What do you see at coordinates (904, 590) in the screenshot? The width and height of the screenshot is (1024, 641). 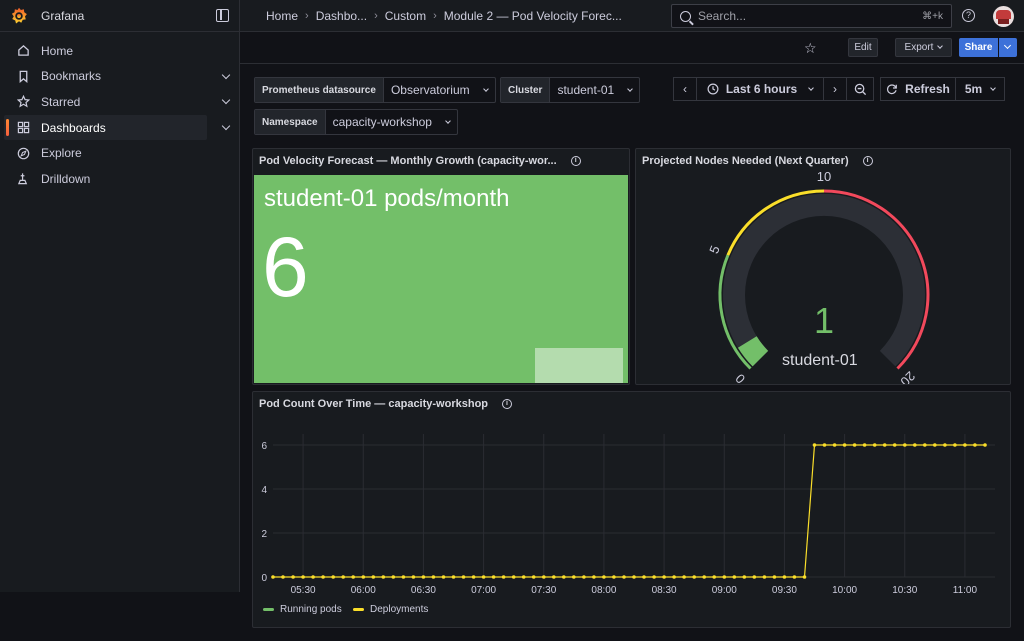 I see `x-tick-label: 10:30` at bounding box center [904, 590].